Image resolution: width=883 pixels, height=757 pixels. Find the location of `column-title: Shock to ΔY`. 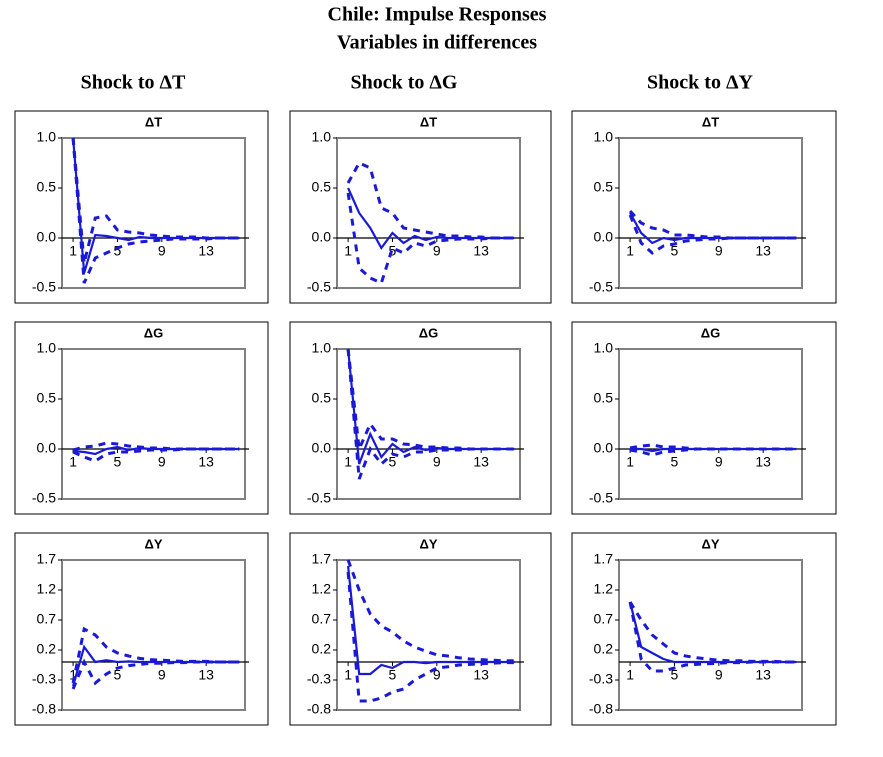

column-title: Shock to ΔY is located at coordinates (700, 83).